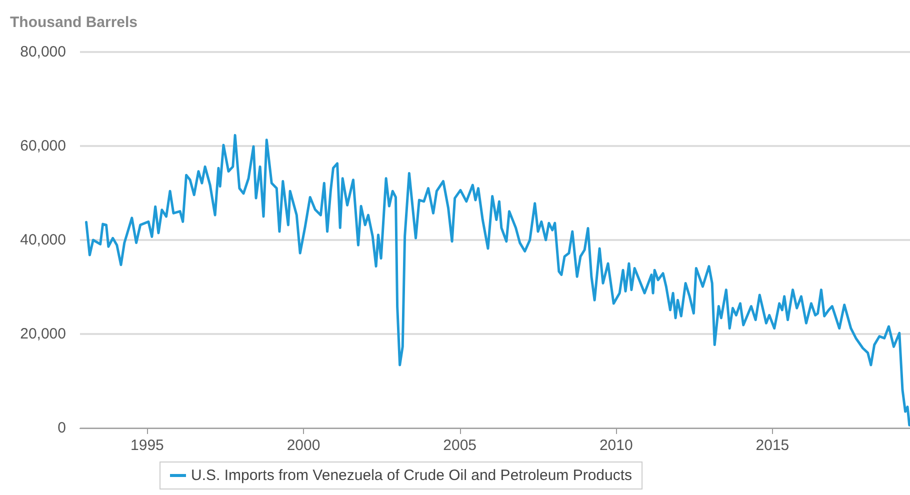 The image size is (910, 495). I want to click on x-tick-label: 2005, so click(460, 445).